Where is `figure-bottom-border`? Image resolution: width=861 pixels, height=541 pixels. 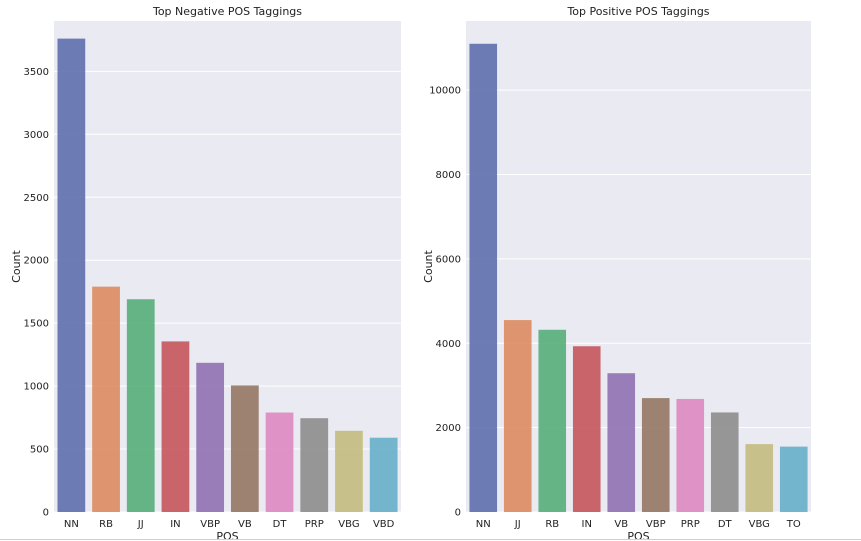 figure-bottom-border is located at coordinates (430, 539).